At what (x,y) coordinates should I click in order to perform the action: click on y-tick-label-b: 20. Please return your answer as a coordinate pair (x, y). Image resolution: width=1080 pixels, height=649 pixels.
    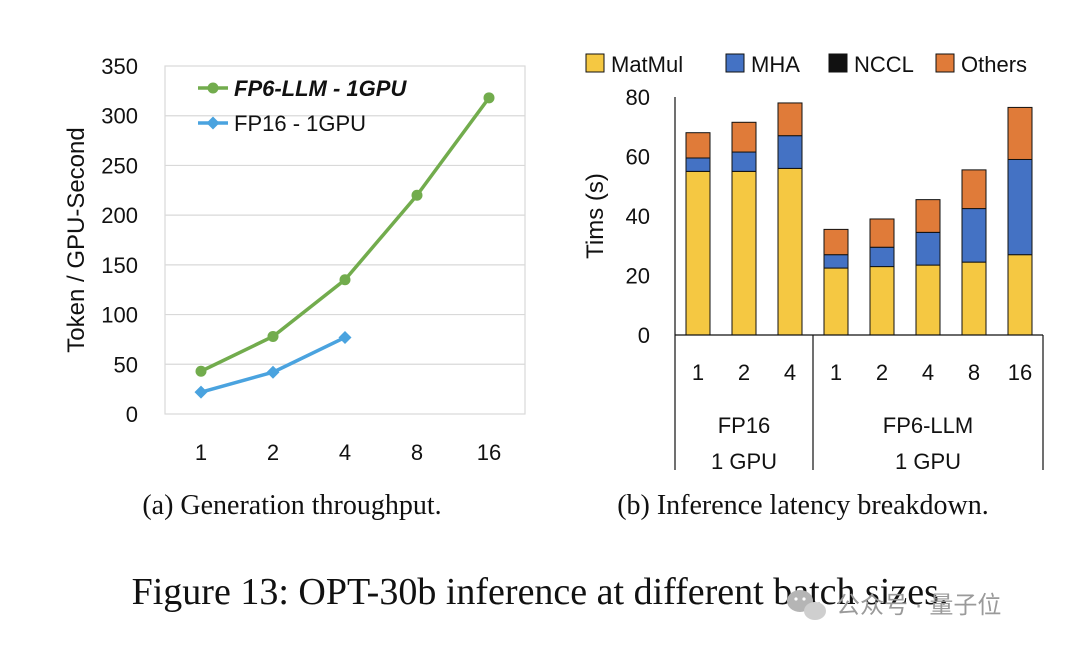
    Looking at the image, I should click on (638, 276).